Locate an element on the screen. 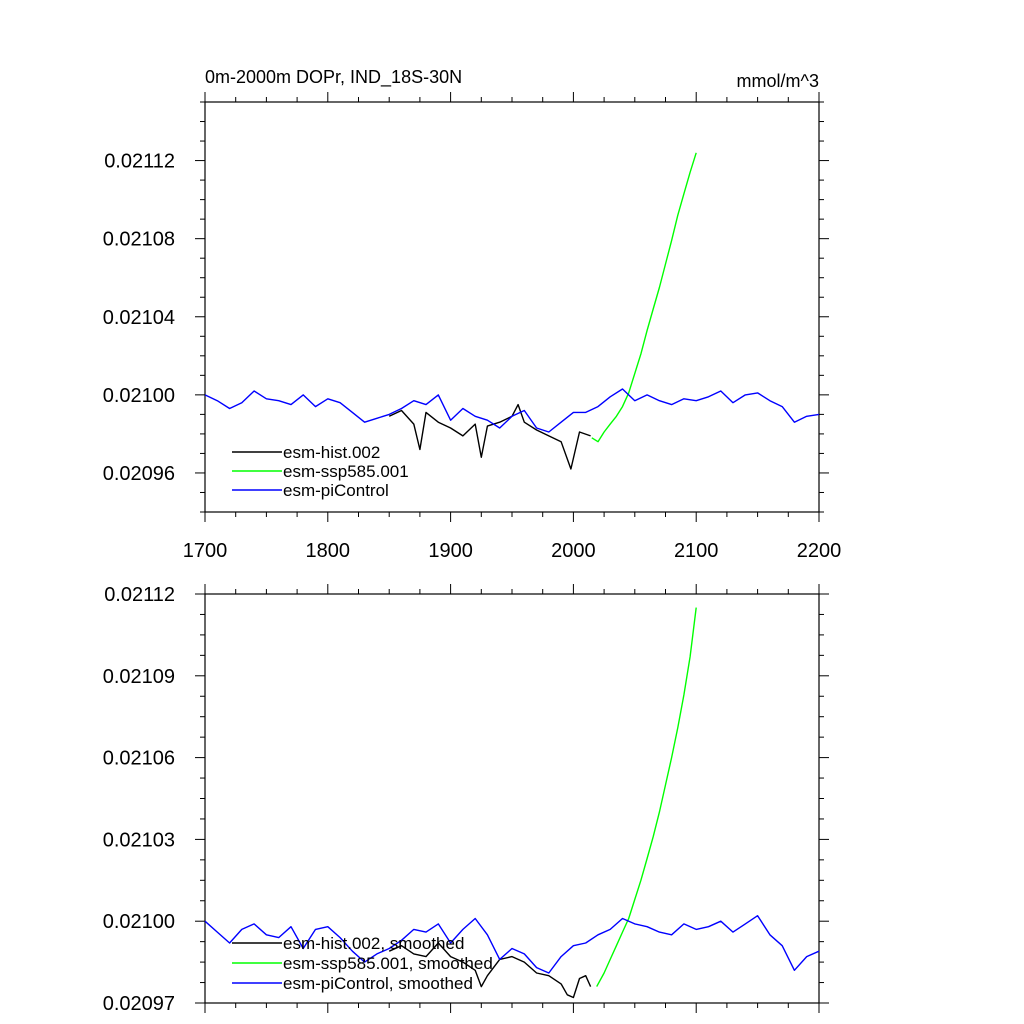 The height and width of the screenshot is (1024, 1024). legend-label: esm-hist.002 is located at coordinates (331, 452).